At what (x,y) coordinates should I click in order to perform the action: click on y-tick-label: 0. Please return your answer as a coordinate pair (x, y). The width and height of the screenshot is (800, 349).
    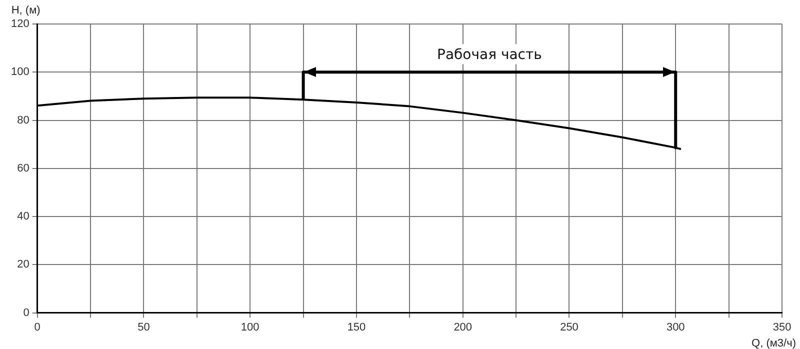
    Looking at the image, I should click on (26, 312).